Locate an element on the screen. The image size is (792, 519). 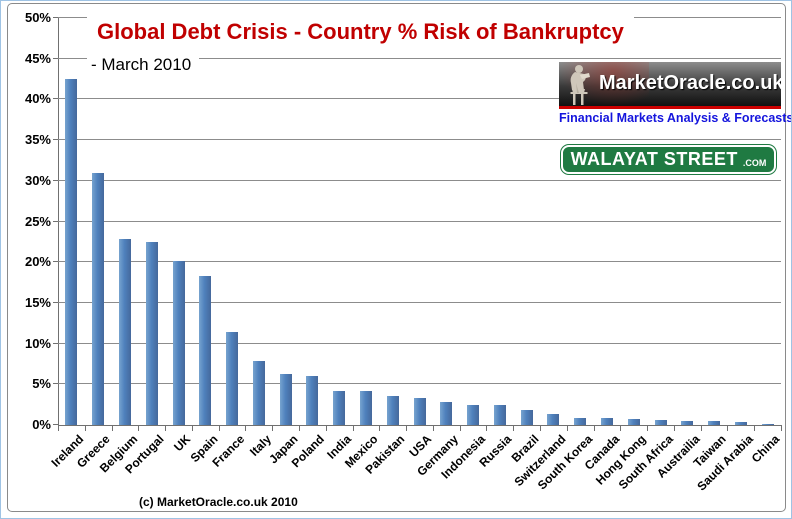
y-axis-label: 45% is located at coordinates (37, 58).